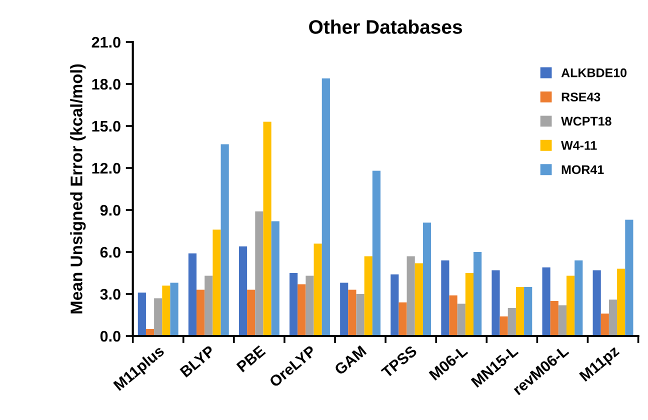 This screenshot has height=420, width=648. I want to click on legend-label: RSE43, so click(581, 97).